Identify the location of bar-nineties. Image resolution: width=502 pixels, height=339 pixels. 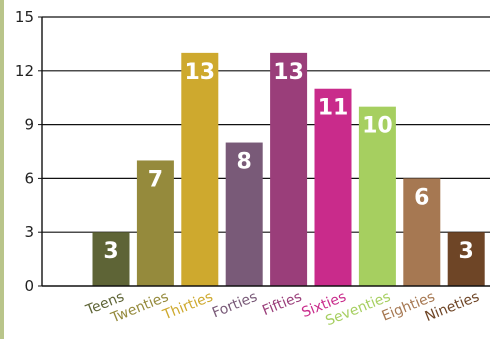
(466, 259).